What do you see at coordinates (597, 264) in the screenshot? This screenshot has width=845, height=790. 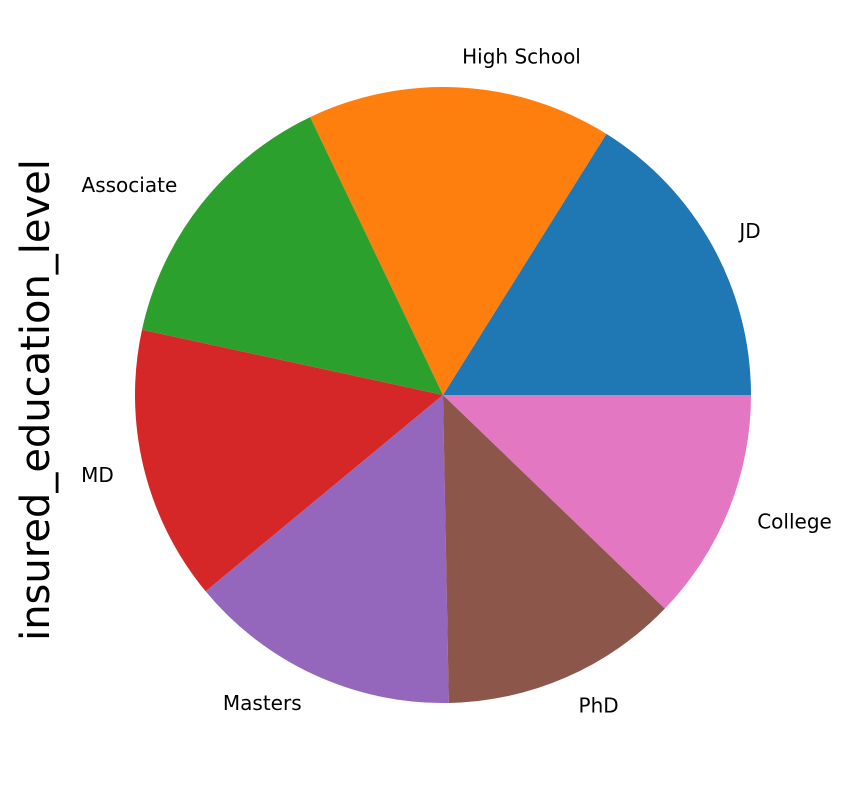 I see `pie-slice-jd` at bounding box center [597, 264].